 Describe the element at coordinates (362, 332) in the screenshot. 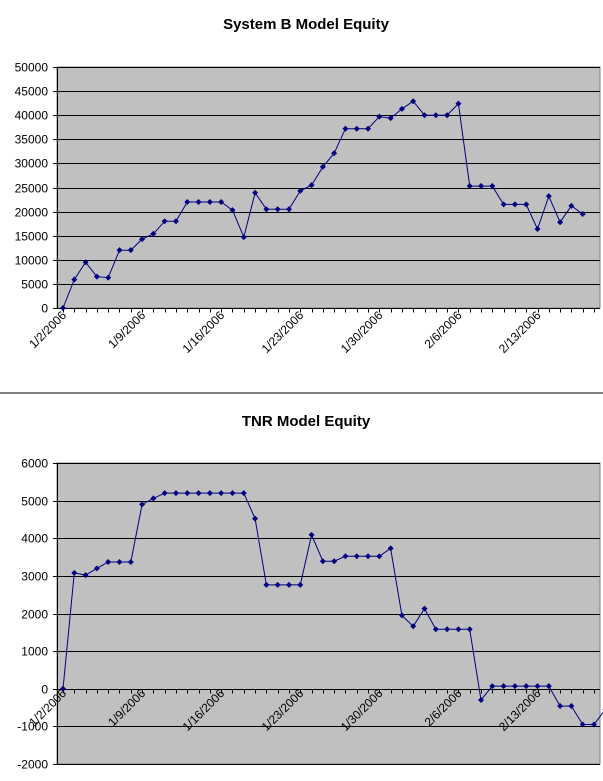

I see `x-tick-label: 1/30/2006` at that location.